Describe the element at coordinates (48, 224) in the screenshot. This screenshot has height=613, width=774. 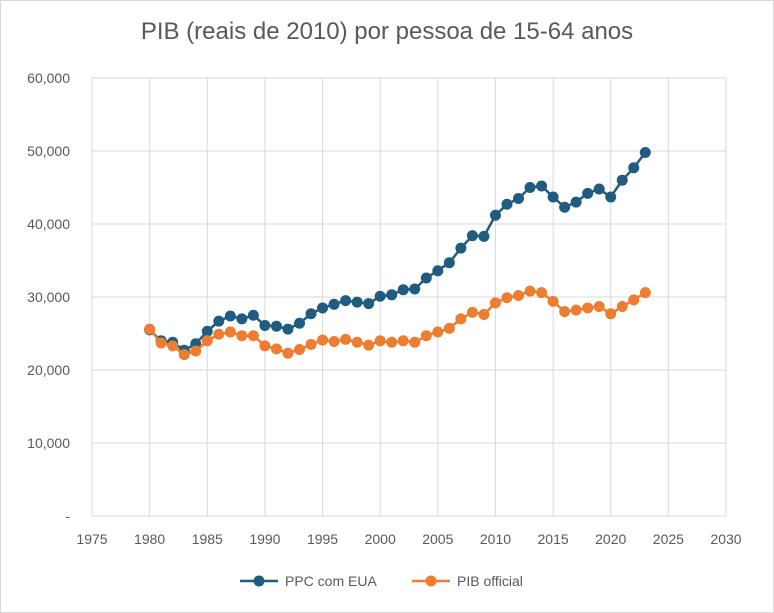
I see `y-tick-label: 40,000` at that location.